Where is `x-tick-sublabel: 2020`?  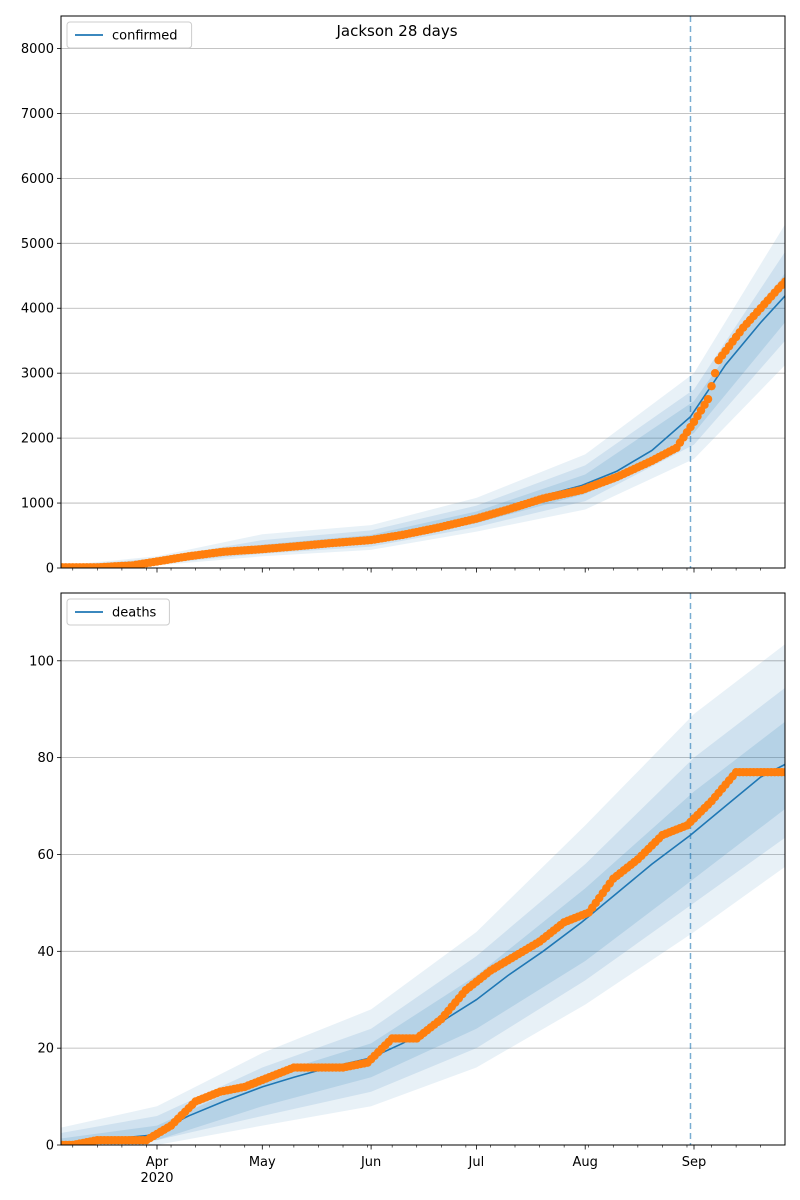
x-tick-sublabel: 2020 is located at coordinates (156, 1178).